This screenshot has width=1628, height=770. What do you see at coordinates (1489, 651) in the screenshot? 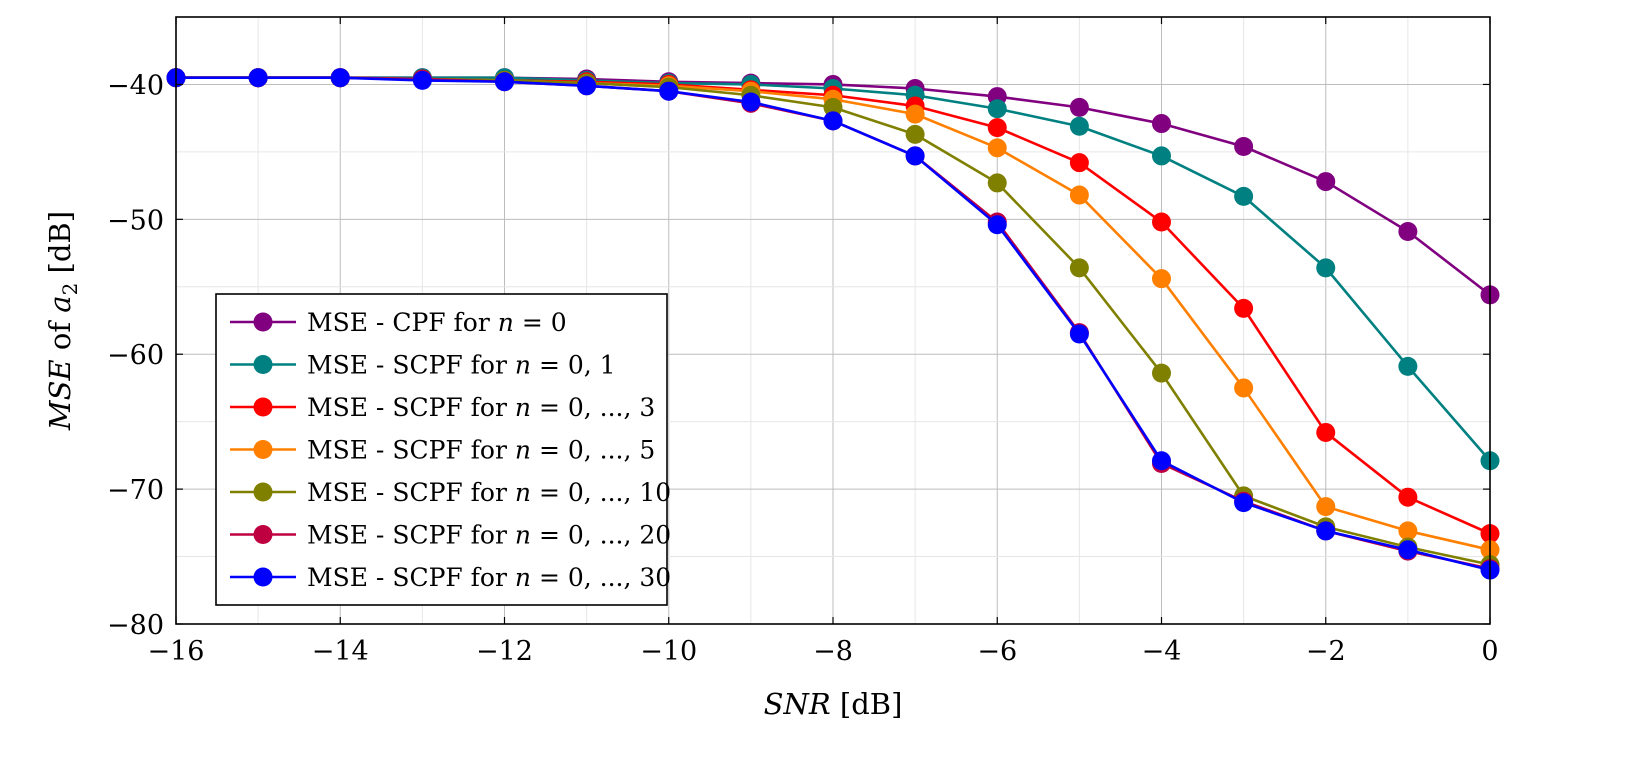
I see `x-tick-label: 0` at bounding box center [1489, 651].